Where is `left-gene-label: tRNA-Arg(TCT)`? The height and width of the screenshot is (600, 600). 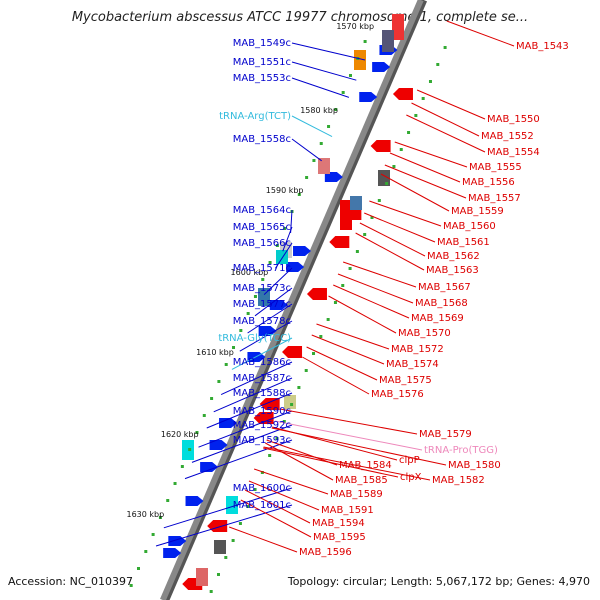
left-gene-label: tRNA-Arg(TCT) is located at coordinates (255, 116).